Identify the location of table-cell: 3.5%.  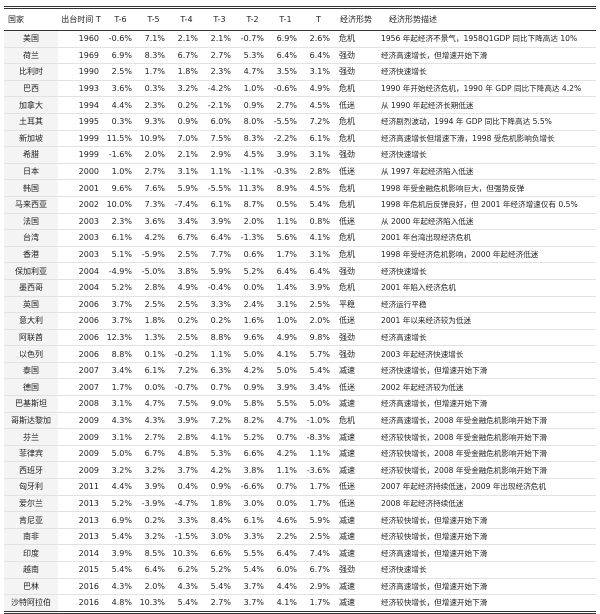
(285, 72).